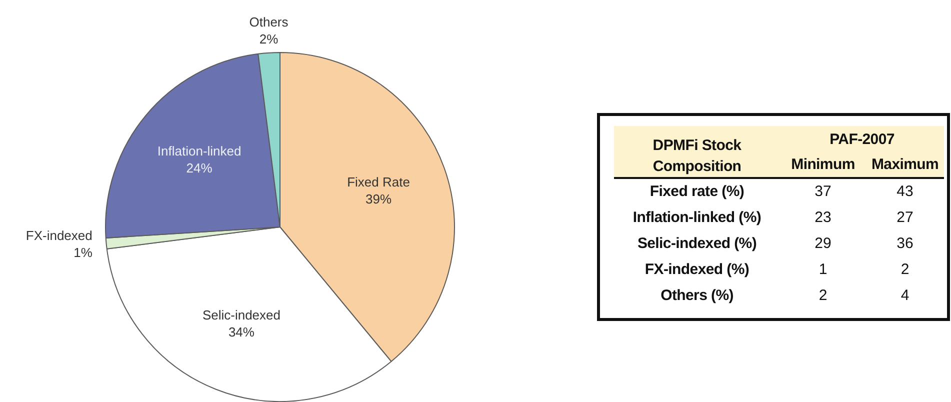  What do you see at coordinates (905, 218) in the screenshot?
I see `data-label: 27` at bounding box center [905, 218].